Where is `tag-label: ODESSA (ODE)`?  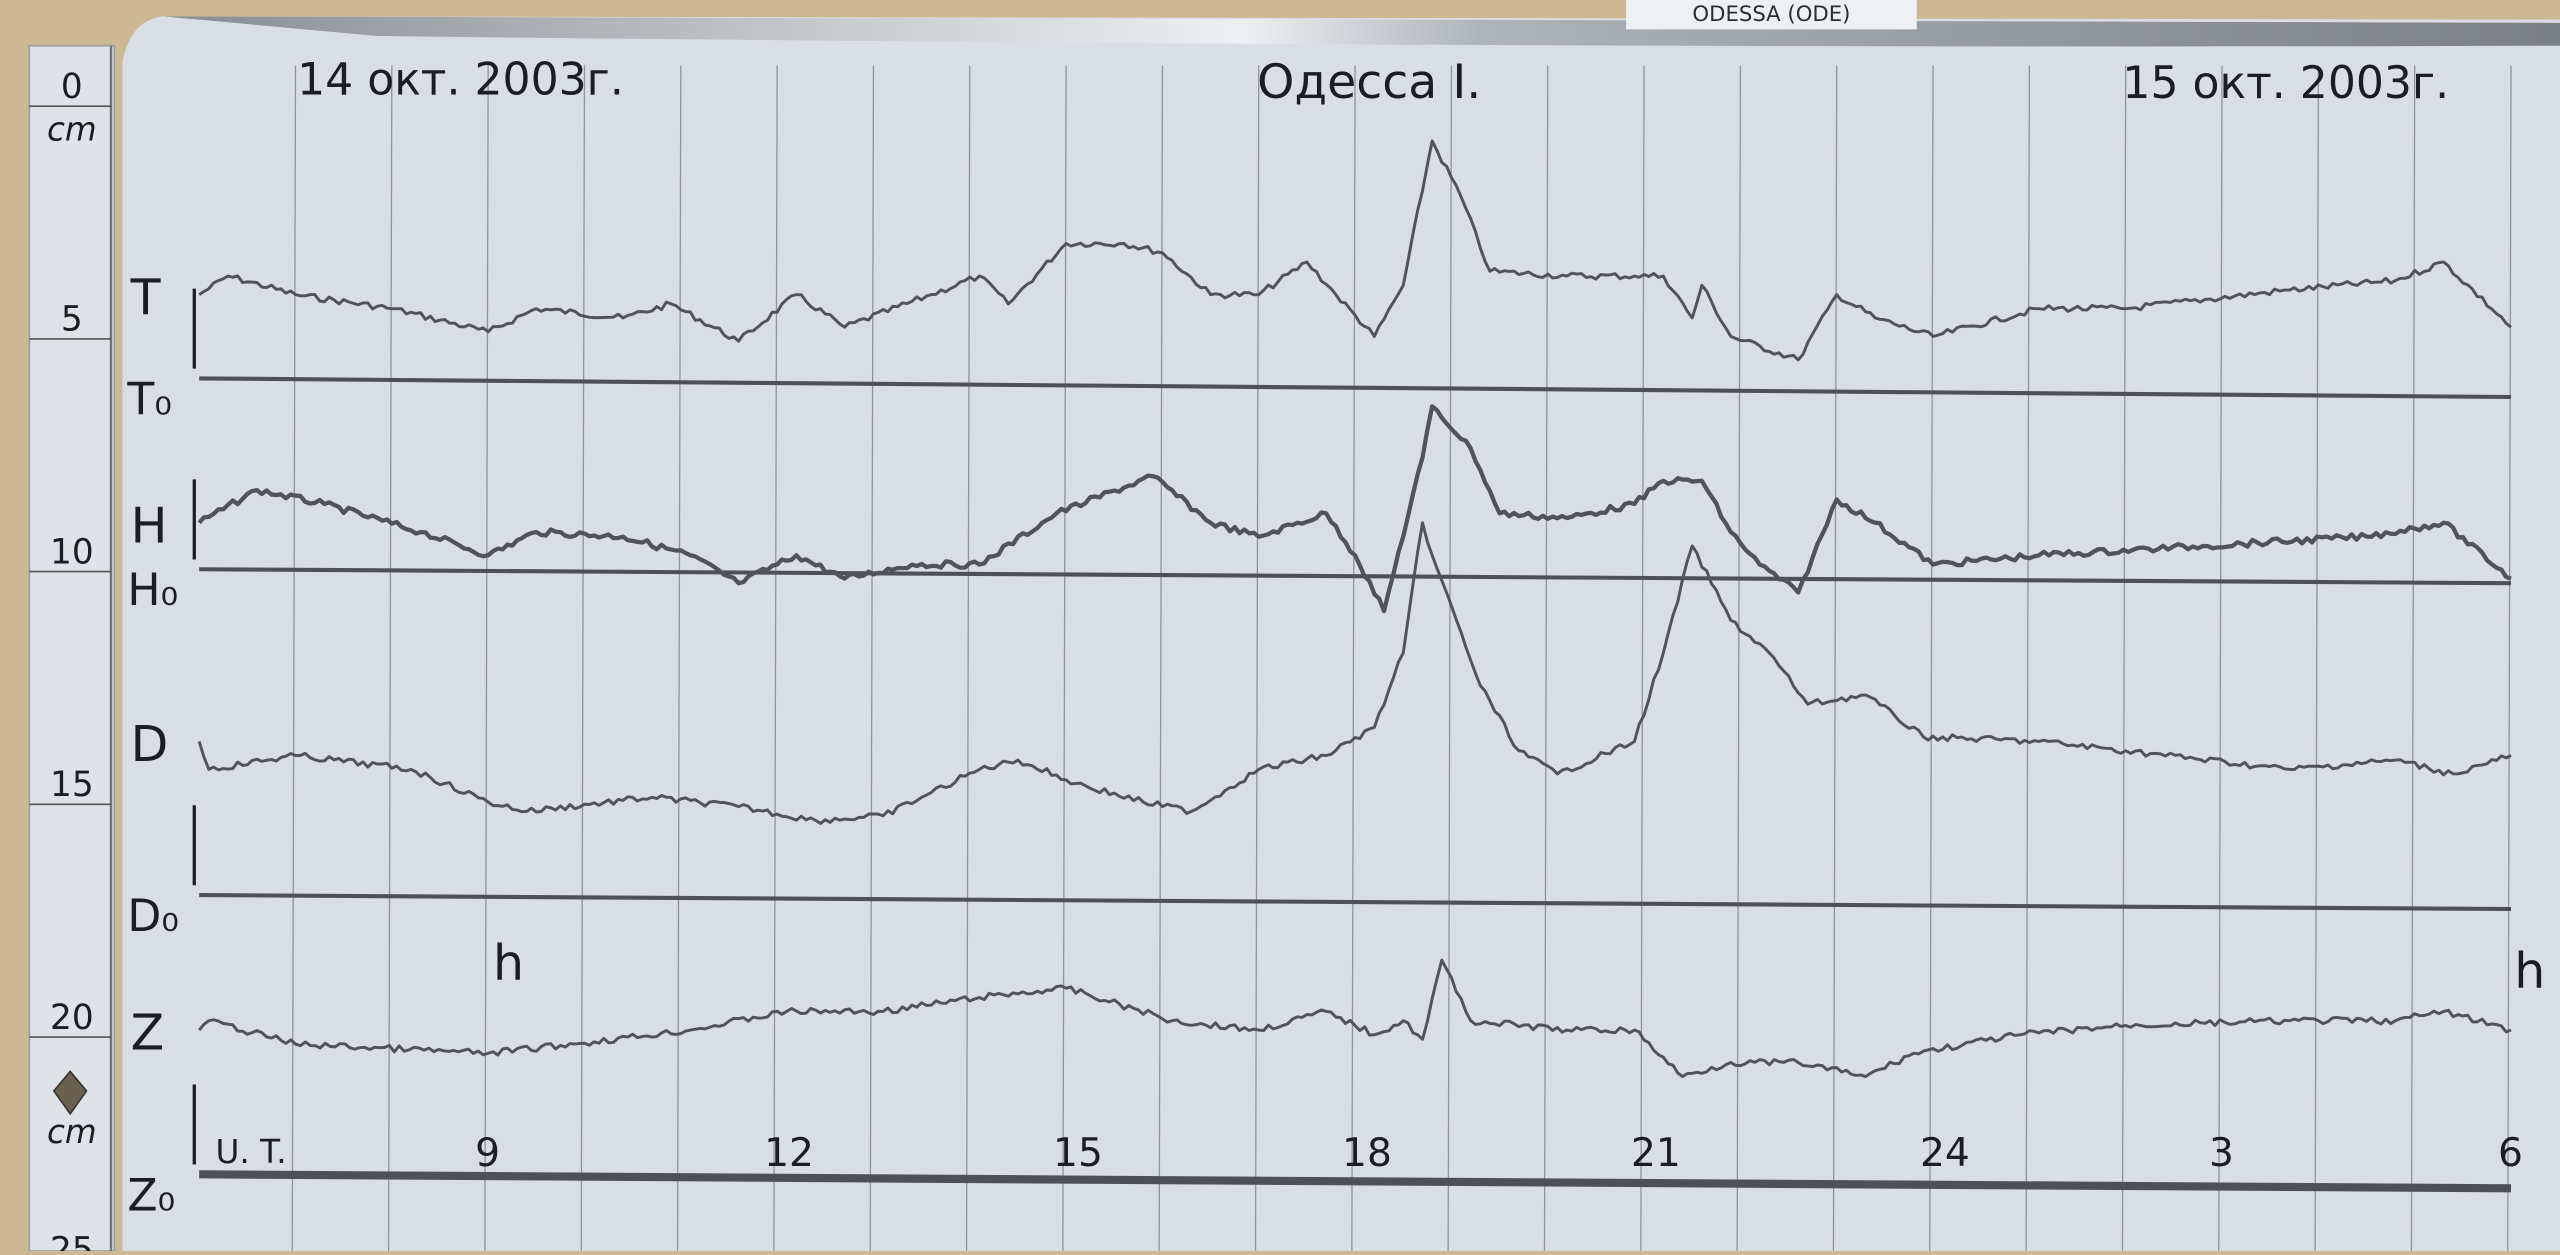
tag-label: ODESSA (ODE) is located at coordinates (1771, 14).